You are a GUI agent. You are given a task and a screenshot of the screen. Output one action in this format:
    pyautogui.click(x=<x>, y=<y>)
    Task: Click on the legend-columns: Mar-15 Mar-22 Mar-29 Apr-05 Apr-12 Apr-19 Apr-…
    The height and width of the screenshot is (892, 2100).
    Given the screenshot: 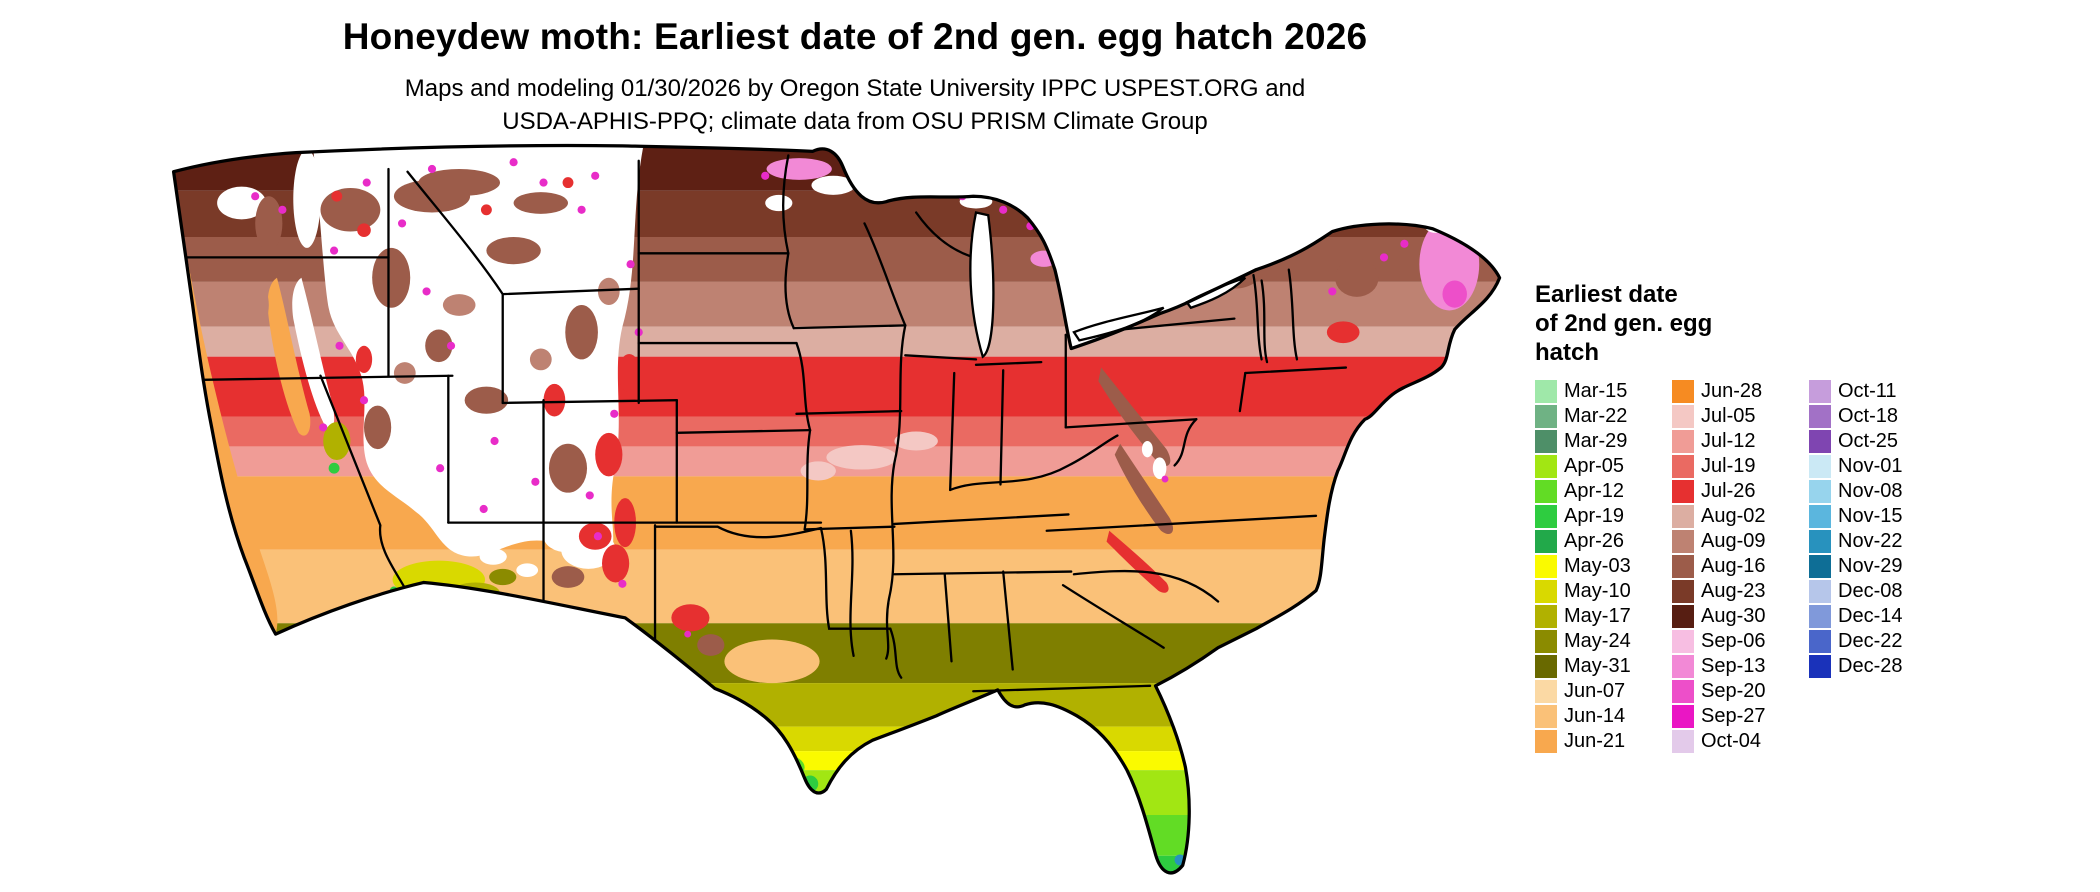 What is the action you would take?
    pyautogui.click(x=1815, y=566)
    